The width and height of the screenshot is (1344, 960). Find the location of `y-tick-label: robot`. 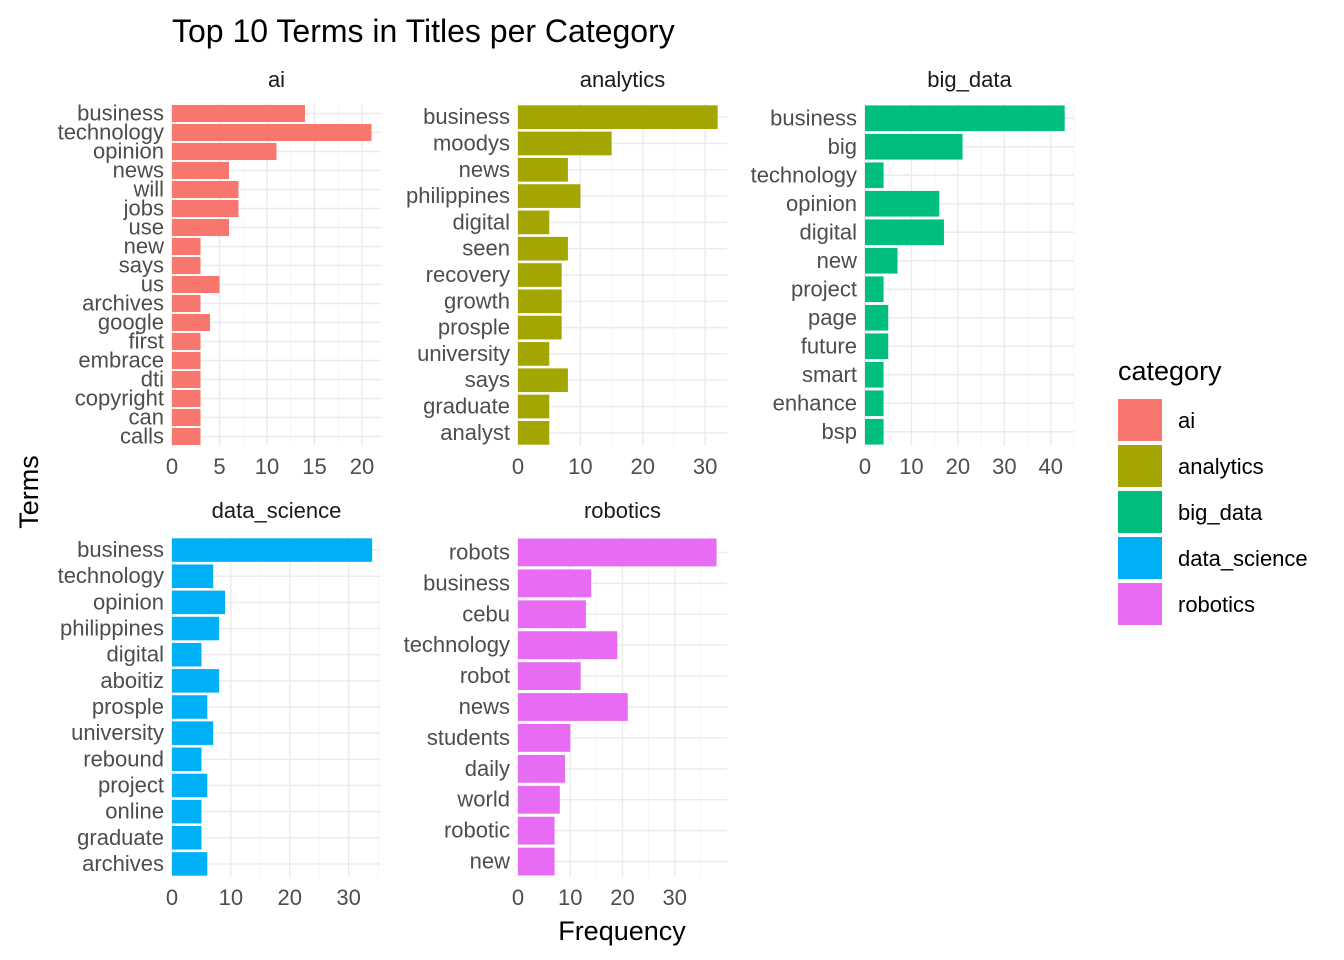

y-tick-label: robot is located at coordinates (485, 675).